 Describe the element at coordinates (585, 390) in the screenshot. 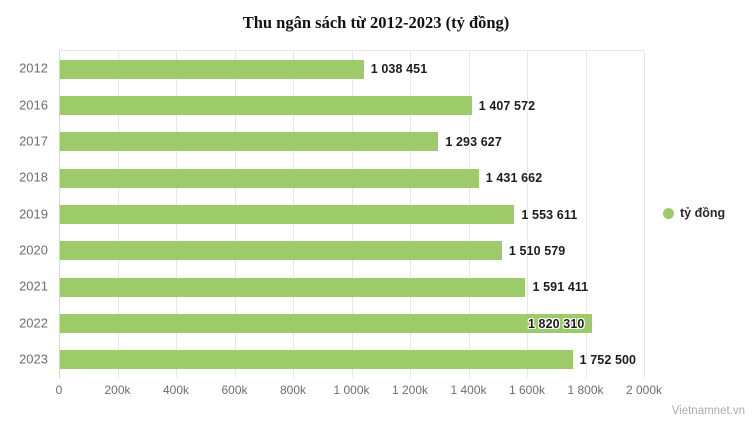

I see `x-tick-label: 1 800k` at that location.